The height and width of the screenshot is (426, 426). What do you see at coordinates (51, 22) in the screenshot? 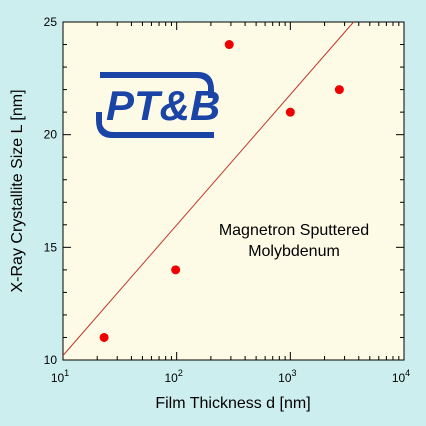
I see `y-tick-label: 25` at bounding box center [51, 22].